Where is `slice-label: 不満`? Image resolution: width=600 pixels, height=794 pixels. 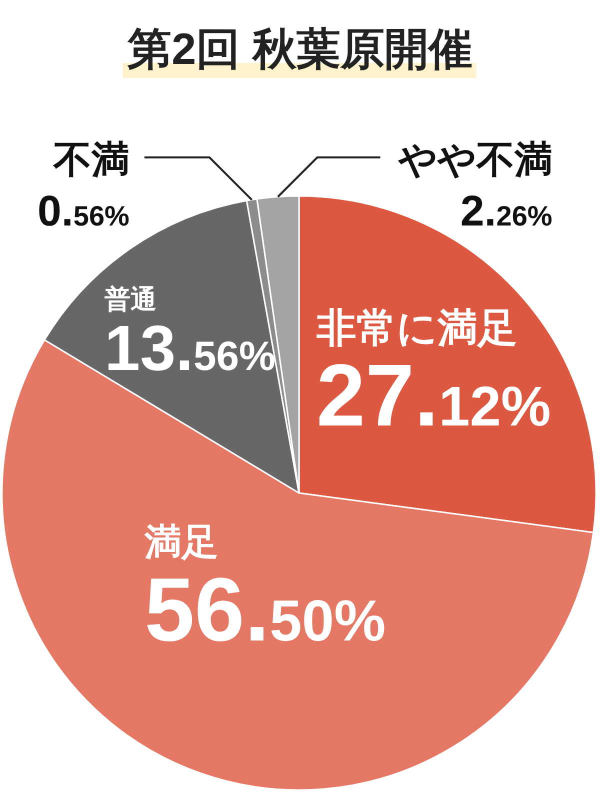 slice-label: 不満 is located at coordinates (91, 160).